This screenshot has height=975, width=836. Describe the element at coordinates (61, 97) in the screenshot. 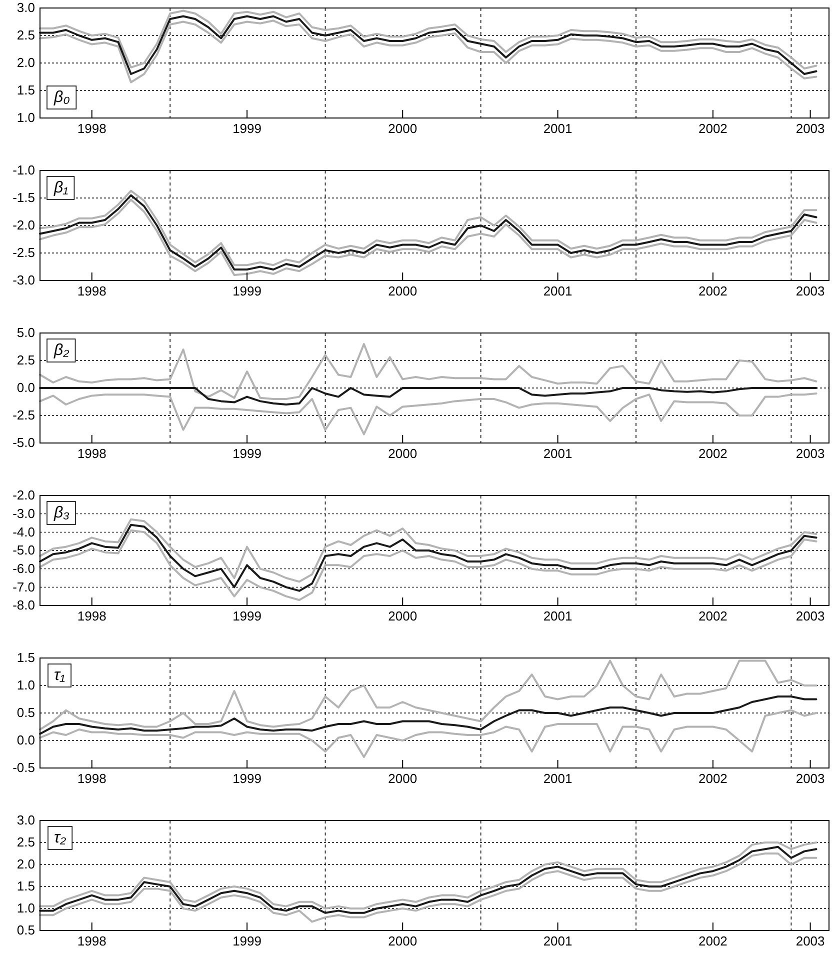

I see `text: β₀` at that location.